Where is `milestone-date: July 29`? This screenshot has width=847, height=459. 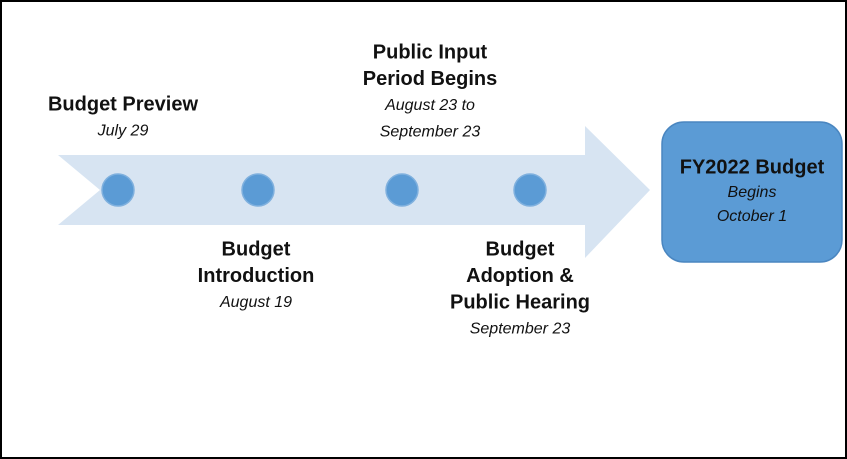
milestone-date: July 29 is located at coordinates (123, 131).